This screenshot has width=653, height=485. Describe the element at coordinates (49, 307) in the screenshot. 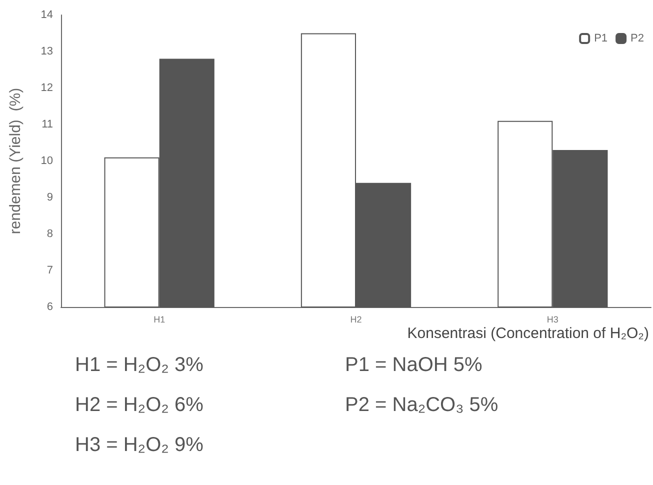

I see `y-tick-label: 6` at that location.